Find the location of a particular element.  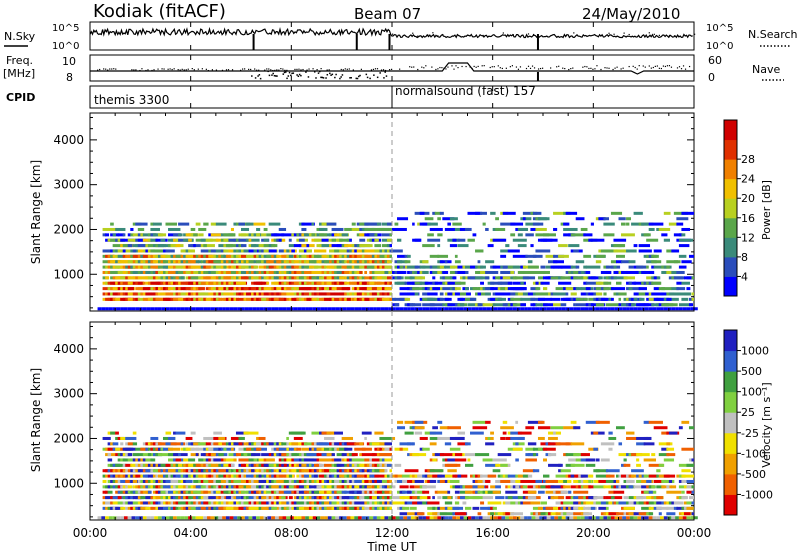

x-tick-label: 04:00 is located at coordinates (190, 533).